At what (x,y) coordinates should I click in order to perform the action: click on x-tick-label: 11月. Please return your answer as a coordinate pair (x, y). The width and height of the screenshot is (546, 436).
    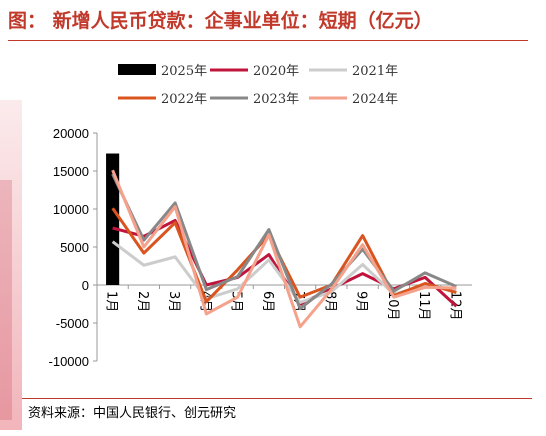
    Looking at the image, I should click on (423, 306).